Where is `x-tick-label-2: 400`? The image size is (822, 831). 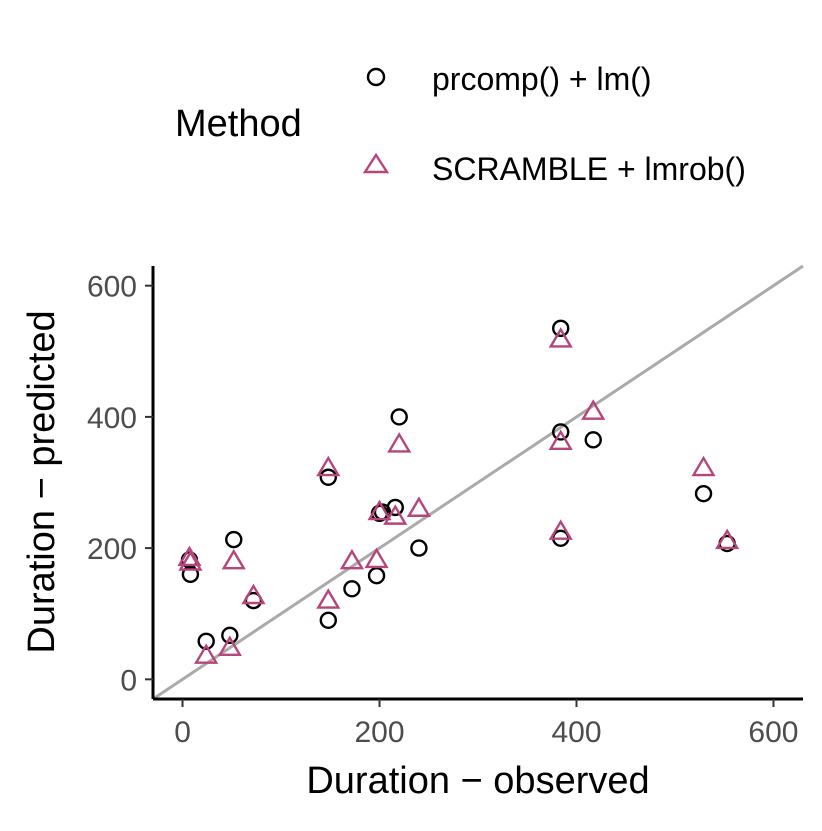
x-tick-label-2: 400 is located at coordinates (576, 732).